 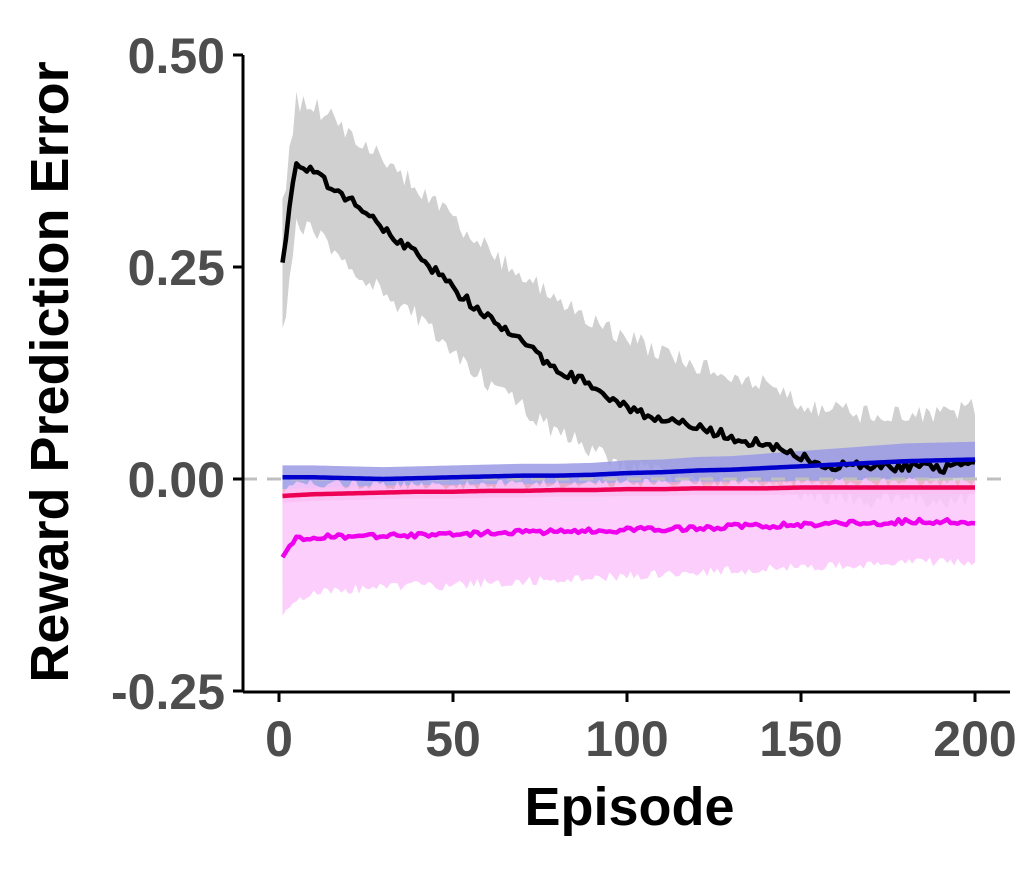 What do you see at coordinates (626, 739) in the screenshot?
I see `x-tick-label: 100` at bounding box center [626, 739].